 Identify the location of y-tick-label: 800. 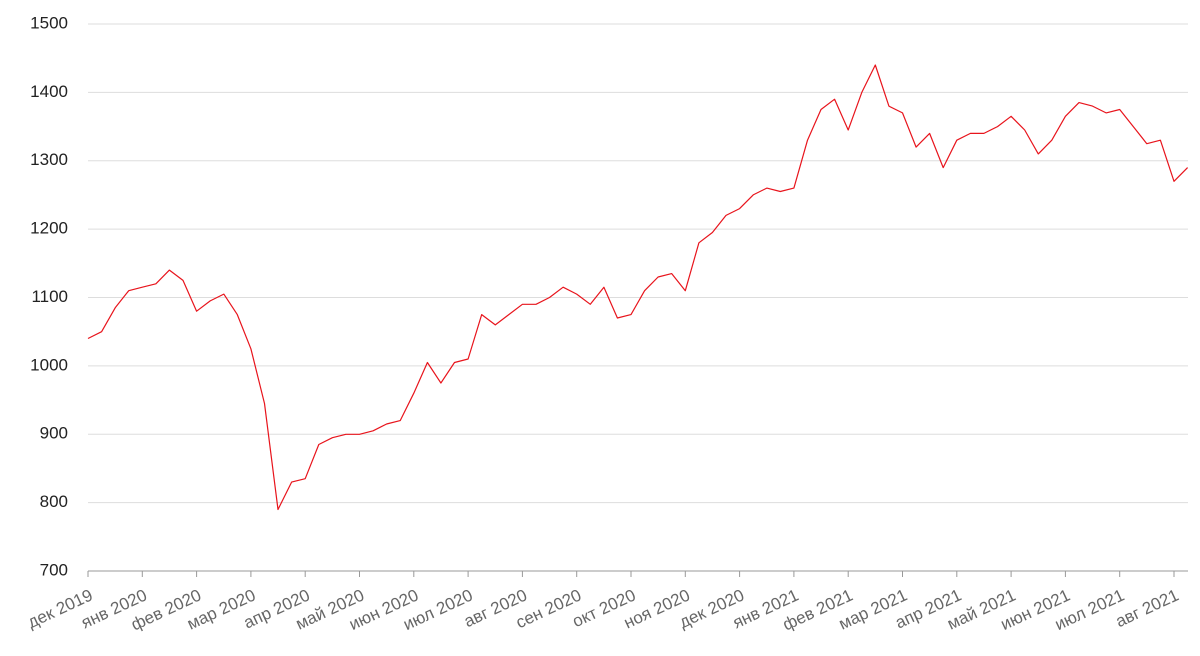
(54, 501).